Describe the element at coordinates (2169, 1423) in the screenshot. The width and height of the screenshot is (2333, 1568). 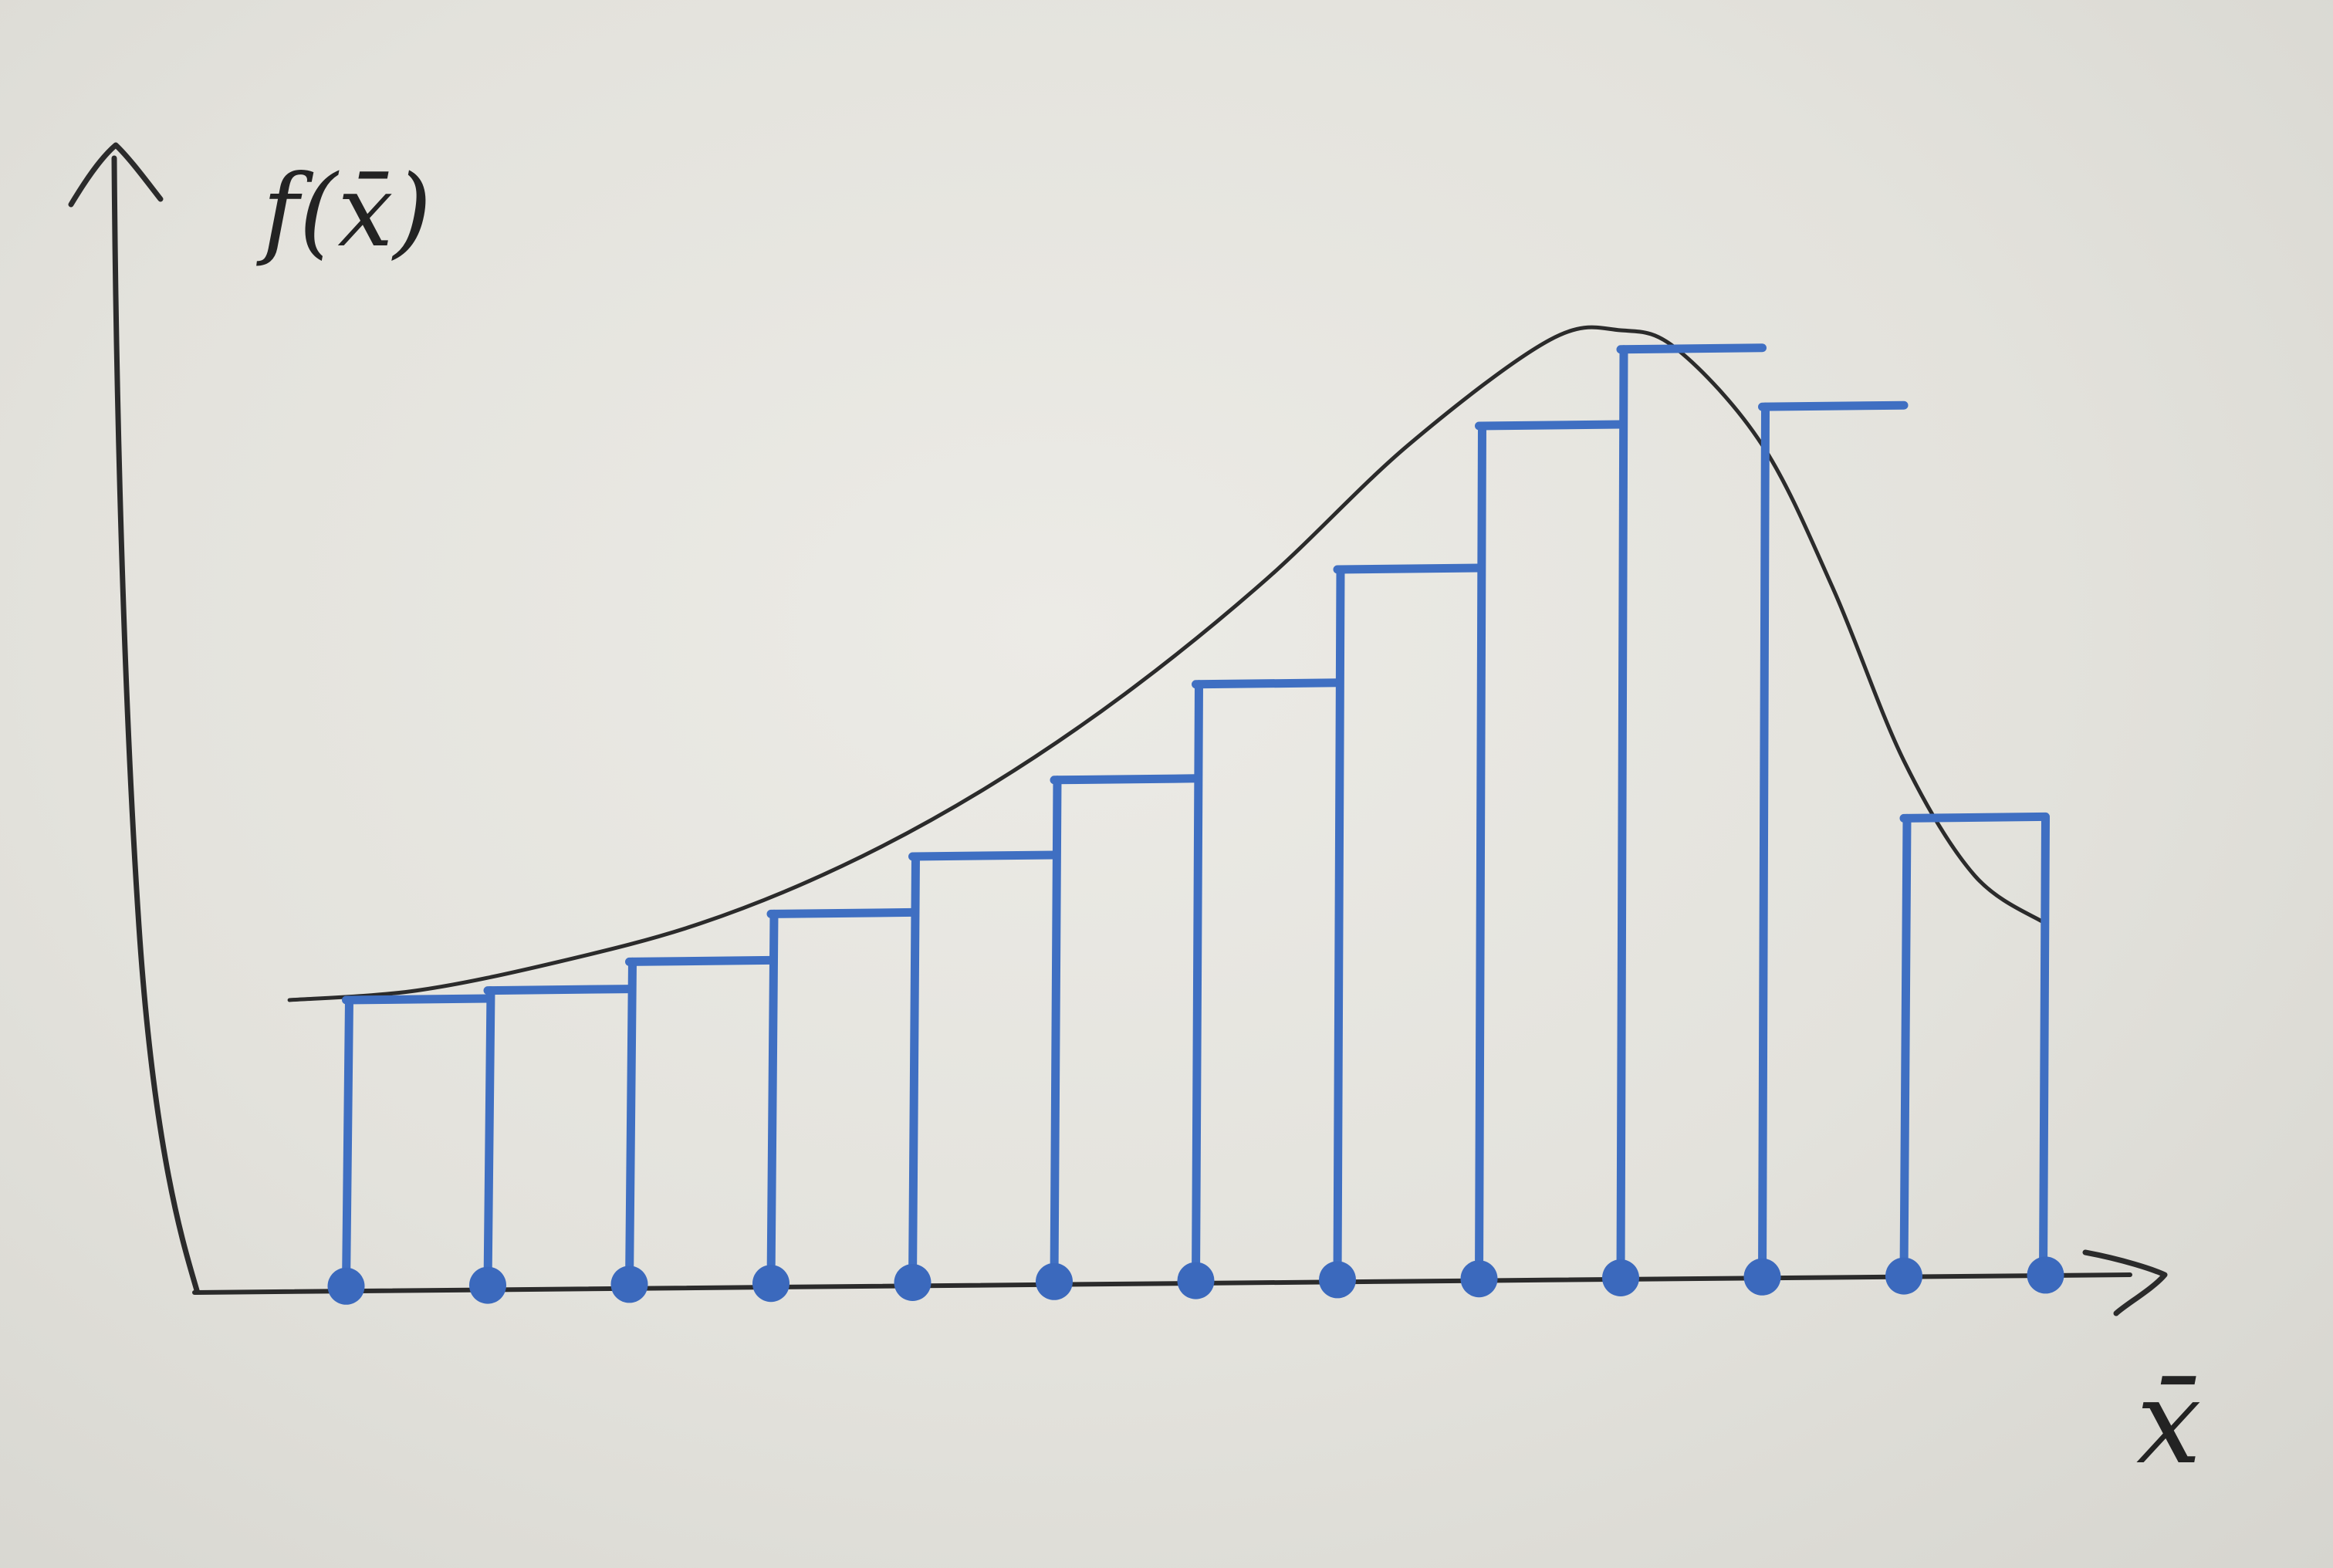
I see `x-axis-label: x̄` at that location.